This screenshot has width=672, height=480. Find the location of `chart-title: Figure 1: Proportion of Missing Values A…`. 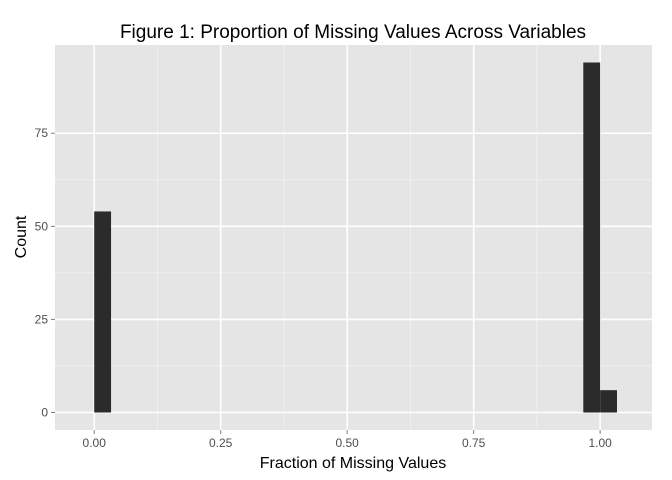

chart-title: Figure 1: Proportion of Missing Values A… is located at coordinates (353, 32).